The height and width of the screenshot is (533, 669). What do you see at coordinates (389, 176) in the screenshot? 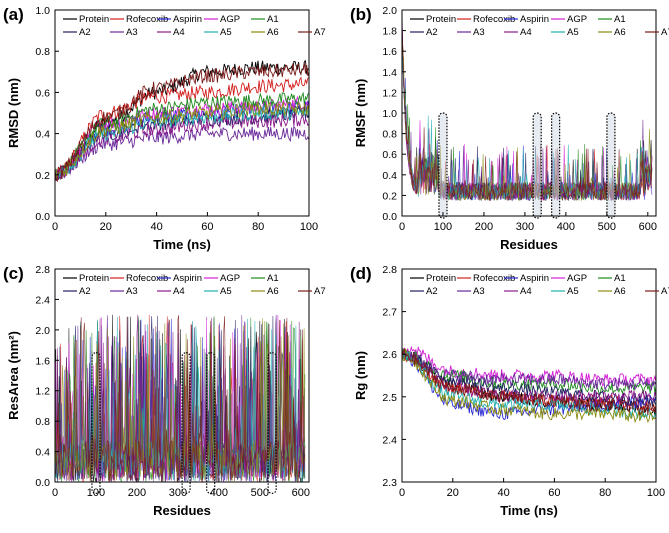
I see `y-tick-label: 0.4` at bounding box center [389, 176].